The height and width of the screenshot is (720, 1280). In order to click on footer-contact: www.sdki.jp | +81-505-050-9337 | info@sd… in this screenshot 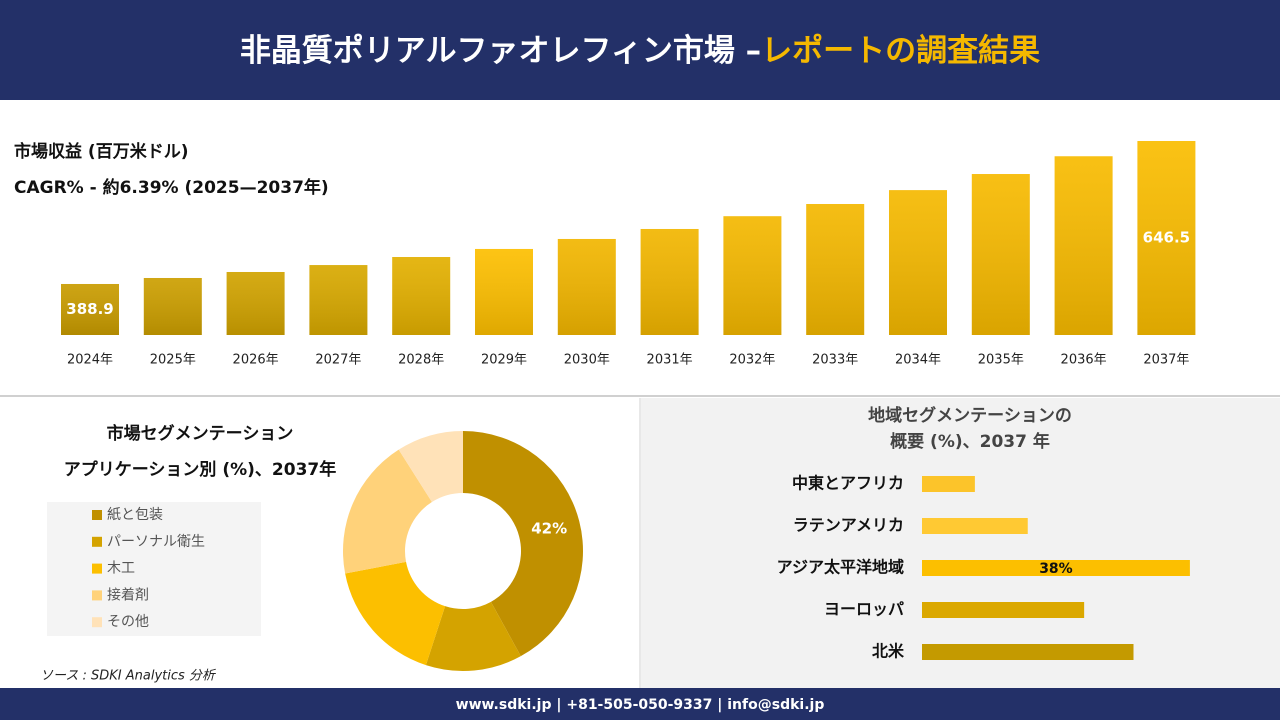, I will do `click(640, 705)`.